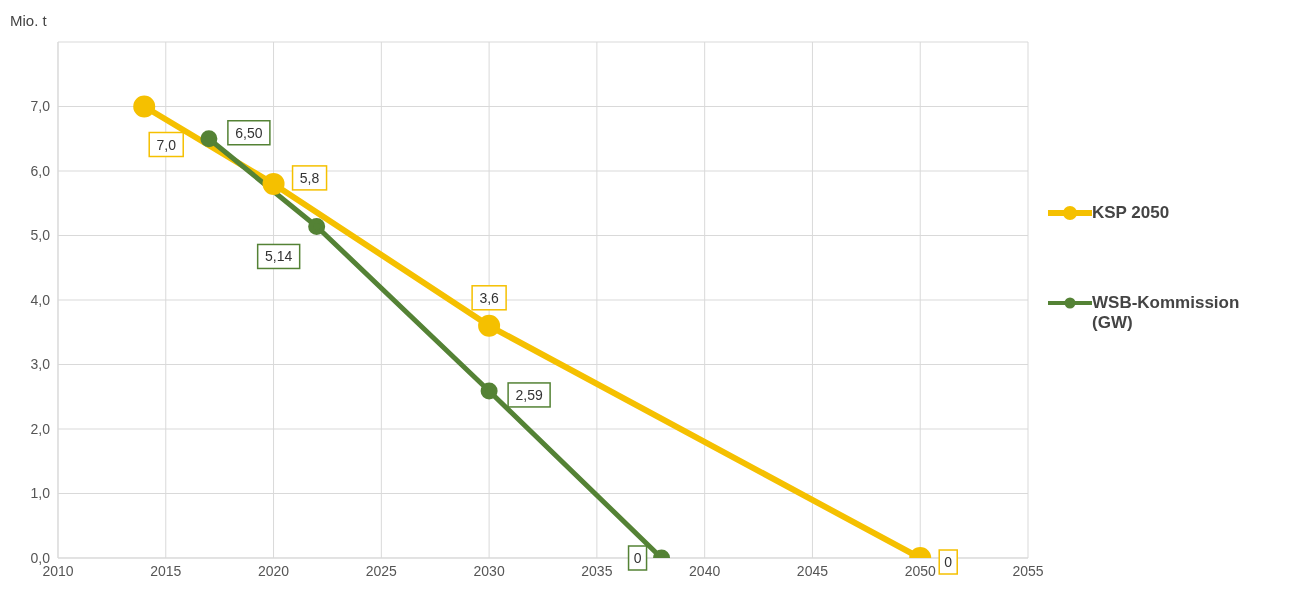 The height and width of the screenshot is (603, 1304). What do you see at coordinates (489, 570) in the screenshot?
I see `x-tick-label: 2030` at bounding box center [489, 570].